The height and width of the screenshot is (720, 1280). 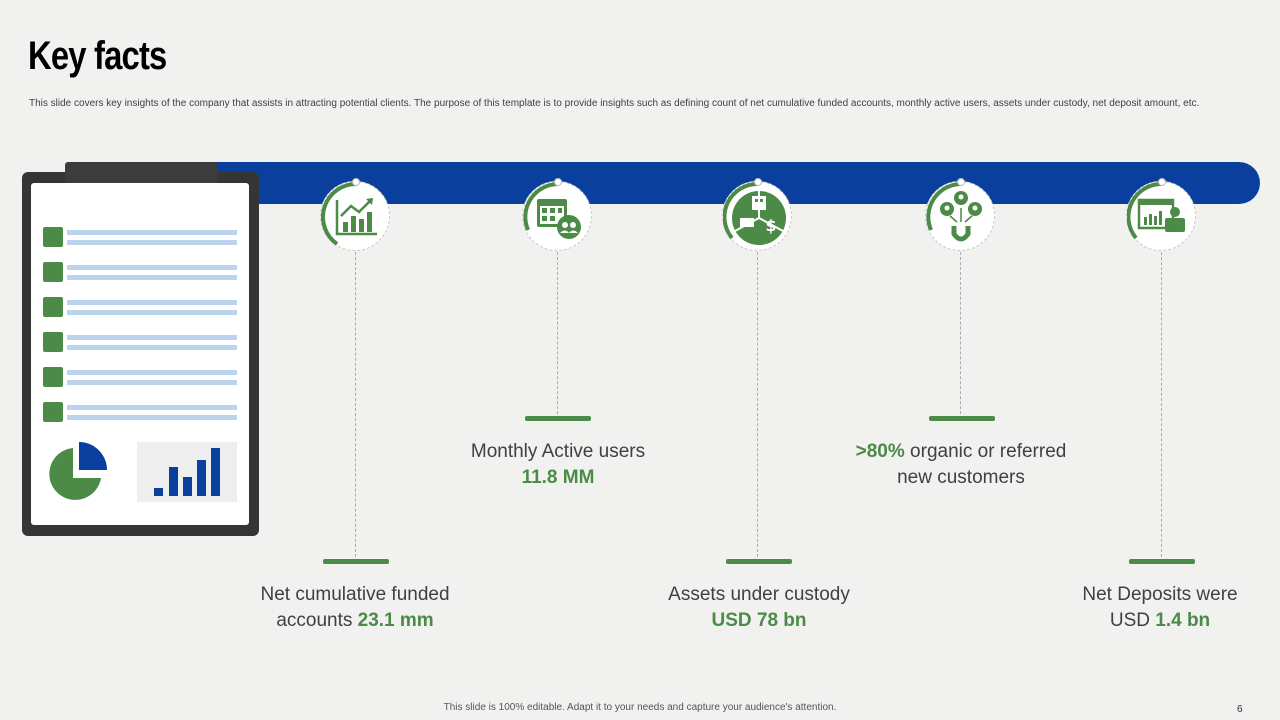 I want to click on fact-line: >80% organic or referred, so click(x=961, y=451).